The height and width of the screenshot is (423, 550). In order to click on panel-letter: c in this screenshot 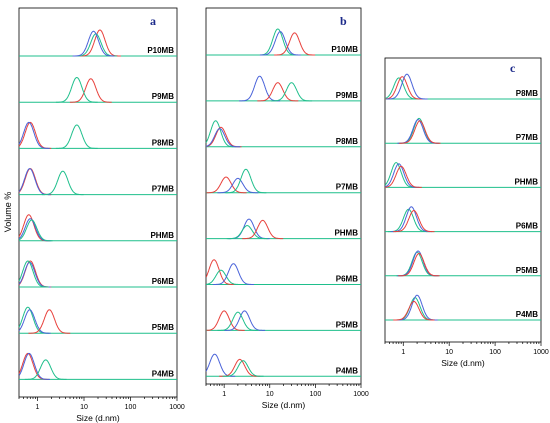, I will do `click(513, 68)`.